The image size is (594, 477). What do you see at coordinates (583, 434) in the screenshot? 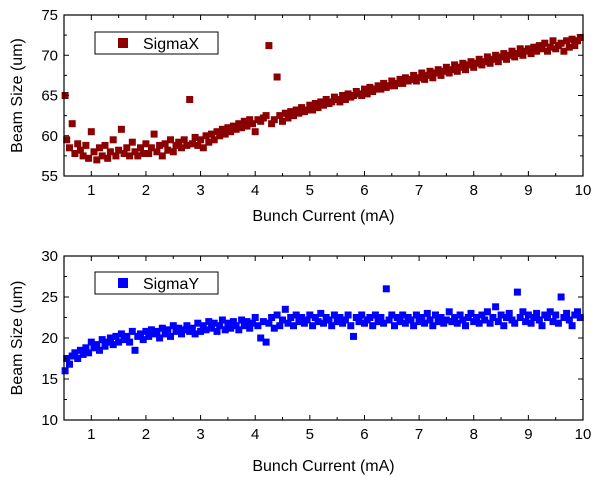
I see `x-tick-label: 10` at bounding box center [583, 434].